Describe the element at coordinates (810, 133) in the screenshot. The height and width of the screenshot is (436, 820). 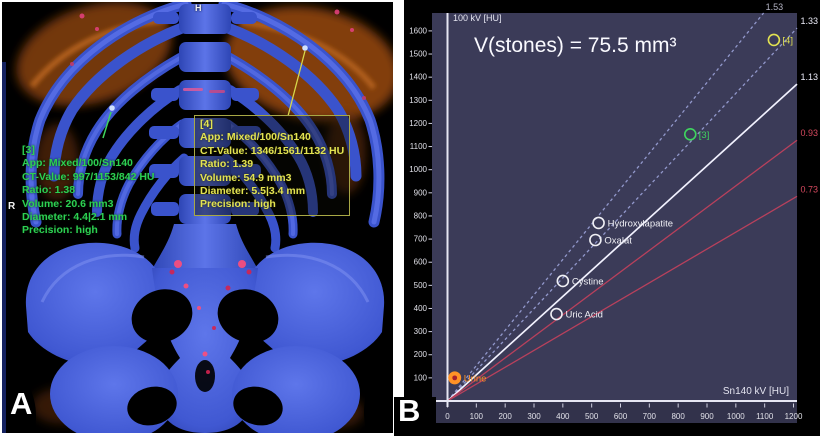
I see `ratio-label-0.93: 0.93` at that location.